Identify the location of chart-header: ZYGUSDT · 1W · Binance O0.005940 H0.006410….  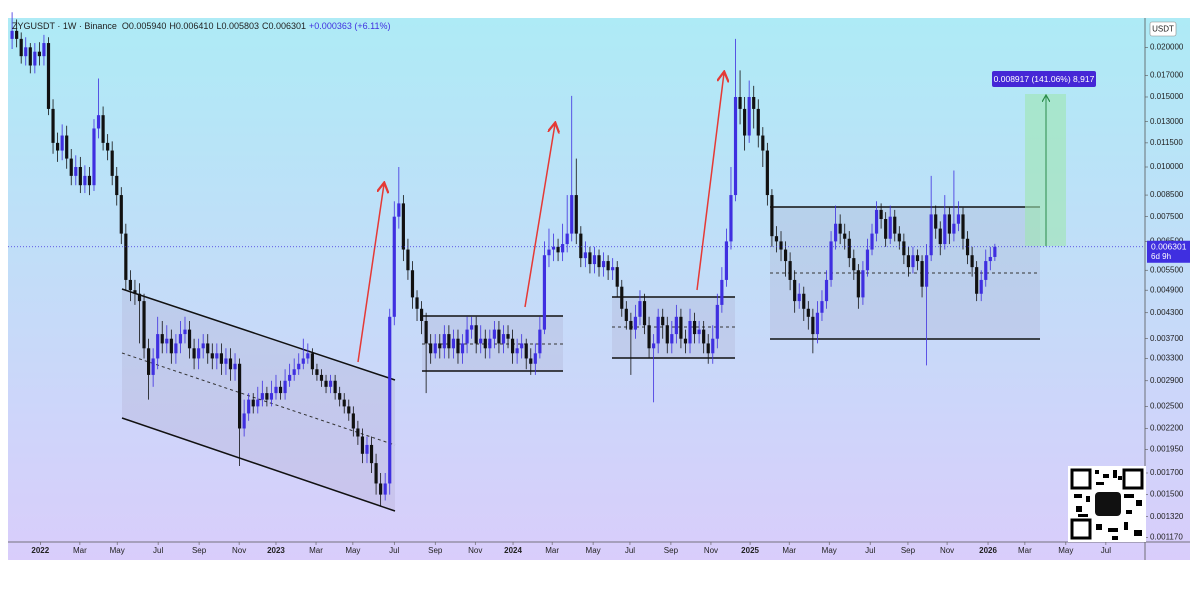
(201, 26).